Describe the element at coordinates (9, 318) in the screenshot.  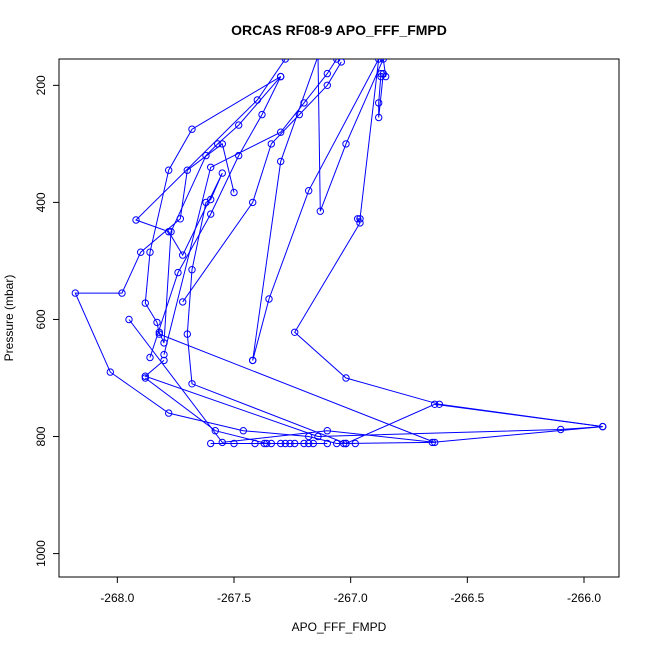
I see `y-axis-label: Pressure (mbar)` at that location.